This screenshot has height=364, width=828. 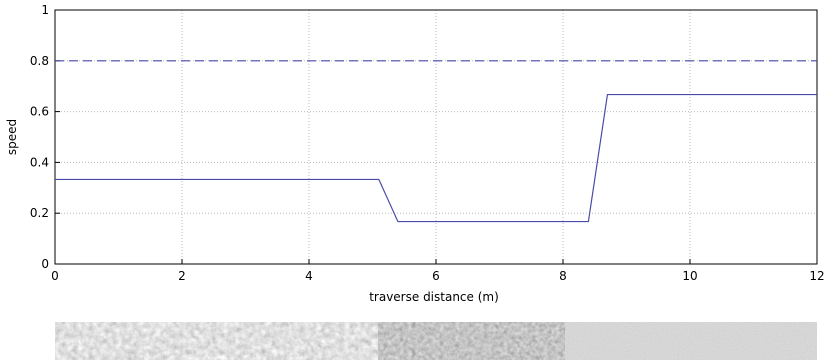 What do you see at coordinates (689, 276) in the screenshot?
I see `x-tick-label: 10` at bounding box center [689, 276].